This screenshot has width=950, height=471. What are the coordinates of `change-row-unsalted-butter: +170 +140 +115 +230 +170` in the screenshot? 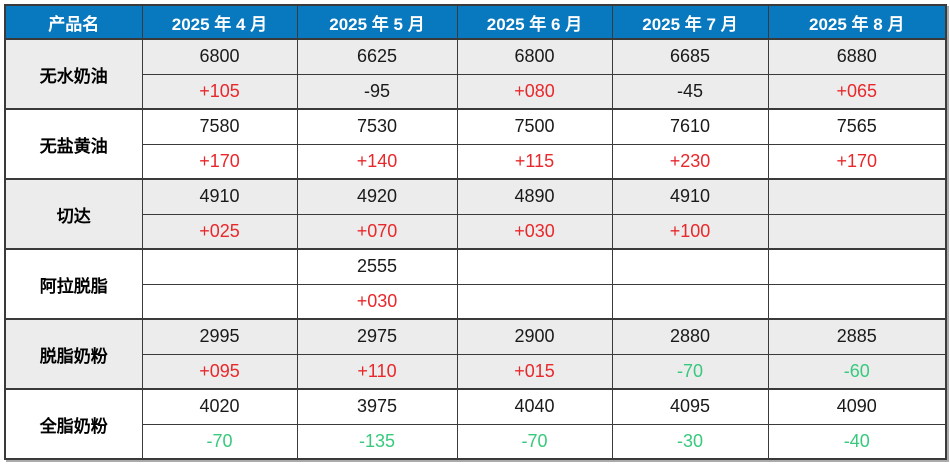 It's located at (476, 161).